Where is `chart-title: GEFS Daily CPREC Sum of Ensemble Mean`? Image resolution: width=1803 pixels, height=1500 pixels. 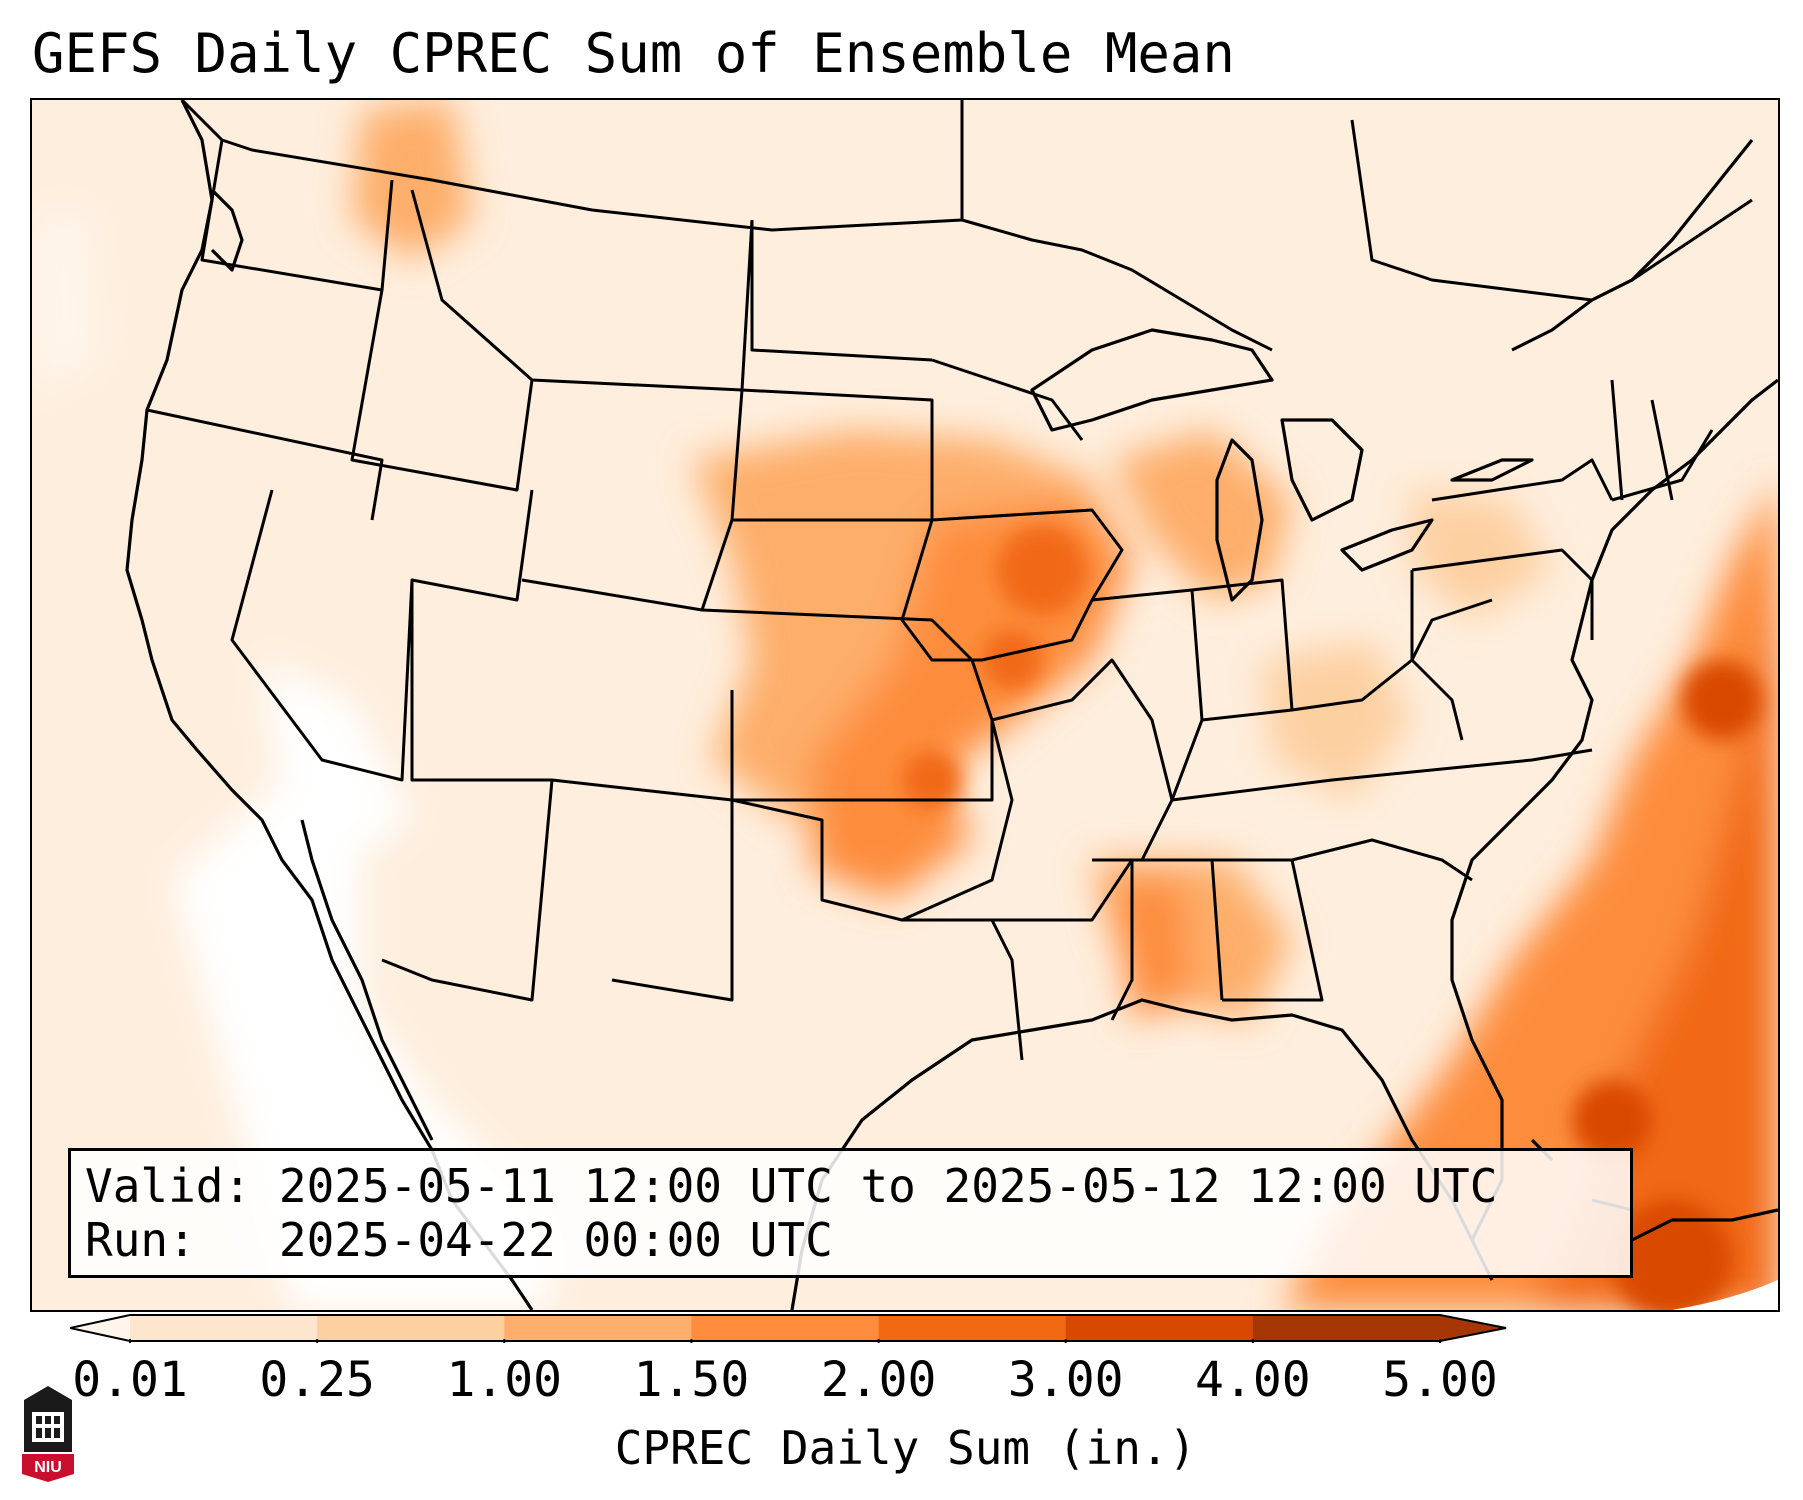 chart-title: GEFS Daily CPREC Sum of Ensemble Mean is located at coordinates (633, 53).